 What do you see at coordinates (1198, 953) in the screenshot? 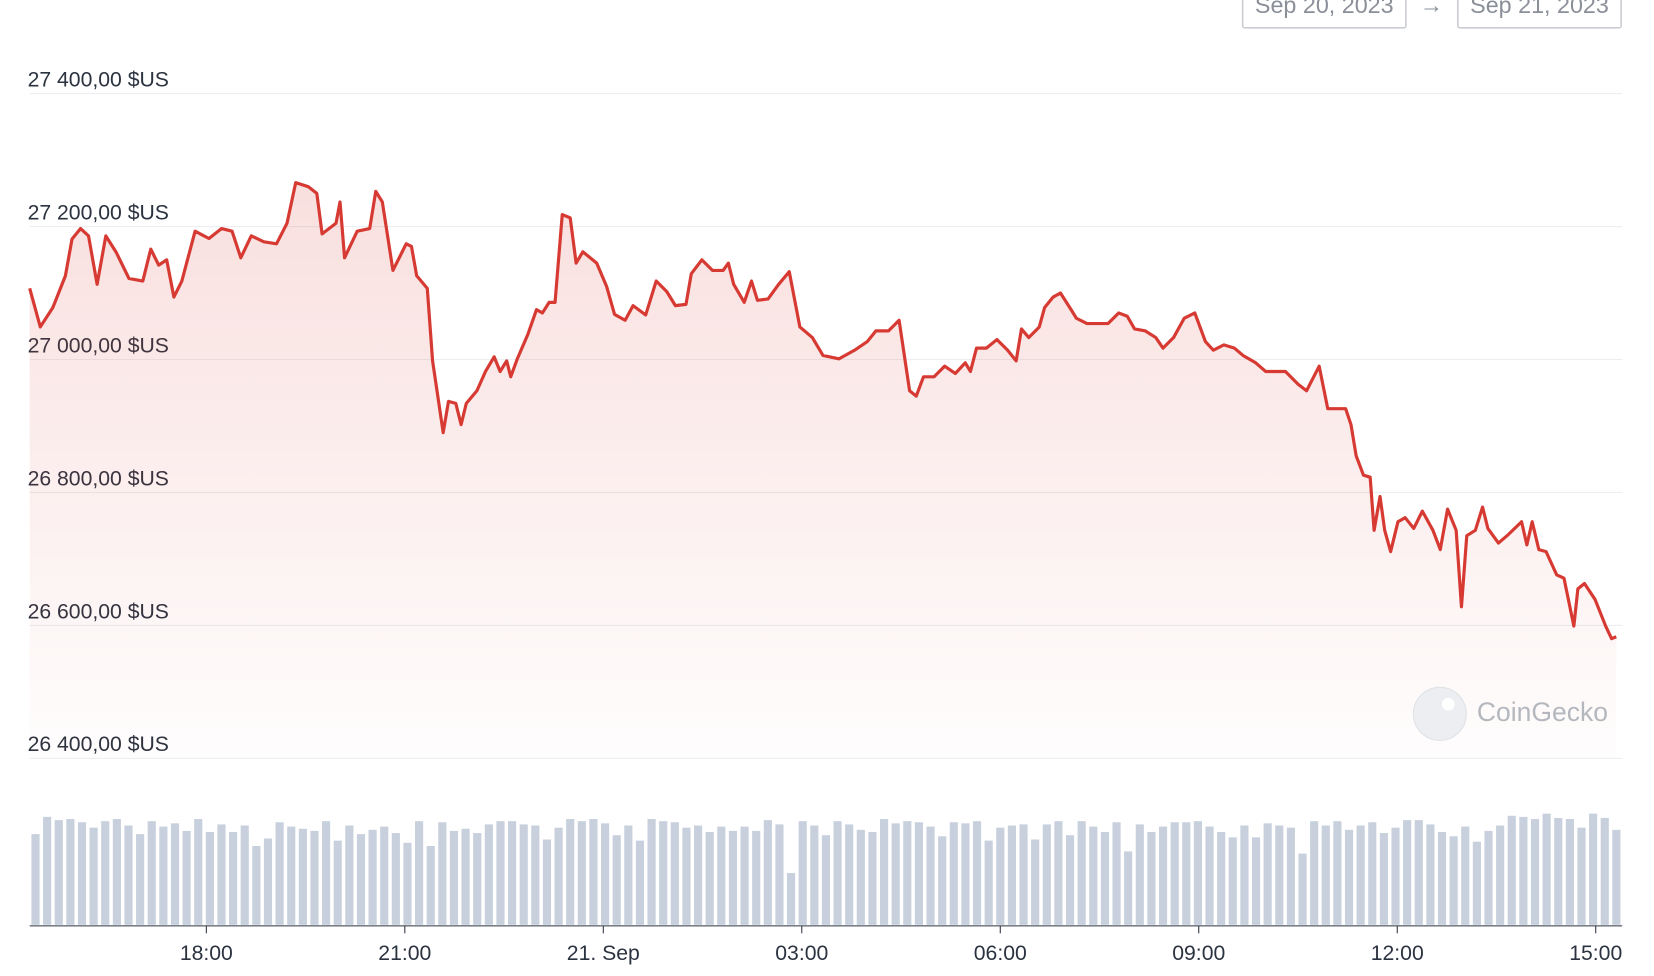
I see `x-tick-label: 09:00` at bounding box center [1198, 953].